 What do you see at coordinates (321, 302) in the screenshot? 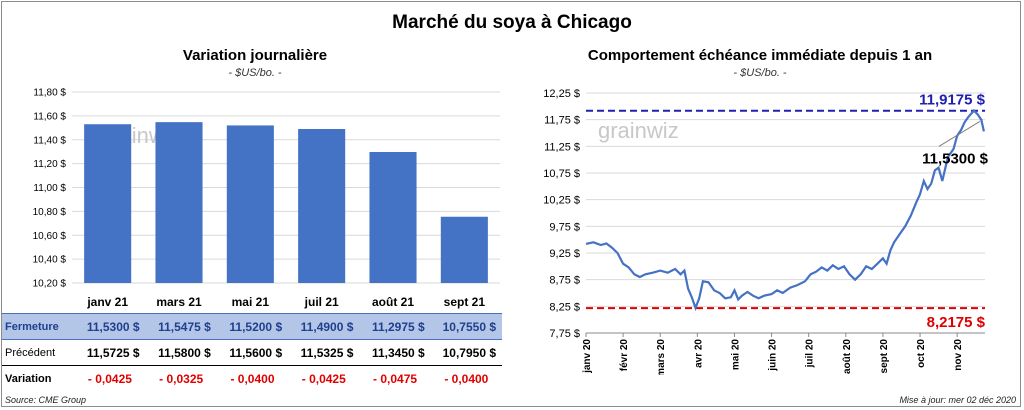
I see `x-tick-label: juil 21` at bounding box center [321, 302].